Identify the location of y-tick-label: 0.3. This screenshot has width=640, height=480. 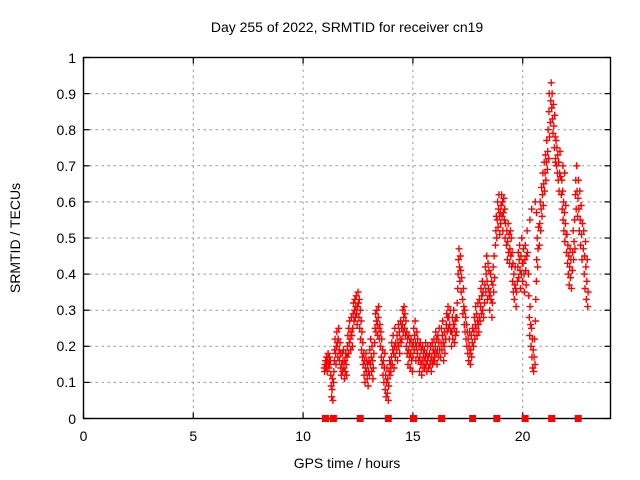
(66, 310).